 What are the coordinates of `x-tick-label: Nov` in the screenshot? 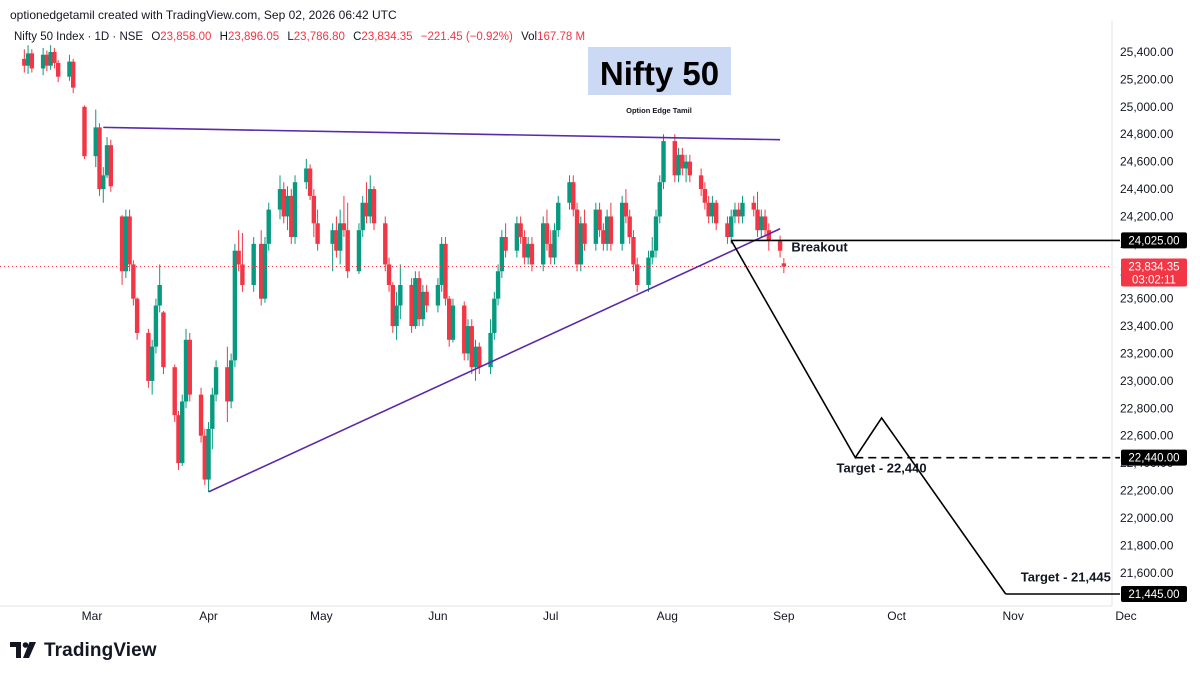 It's located at (1013, 616).